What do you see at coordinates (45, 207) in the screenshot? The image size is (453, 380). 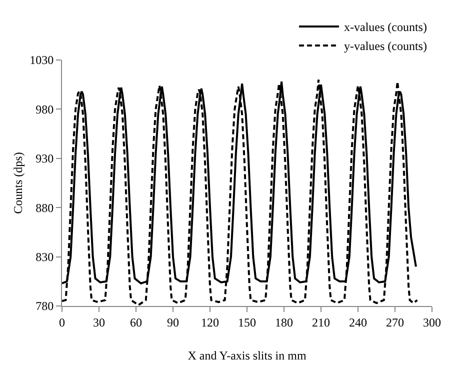 I see `y-tick-label: 880` at bounding box center [45, 207].